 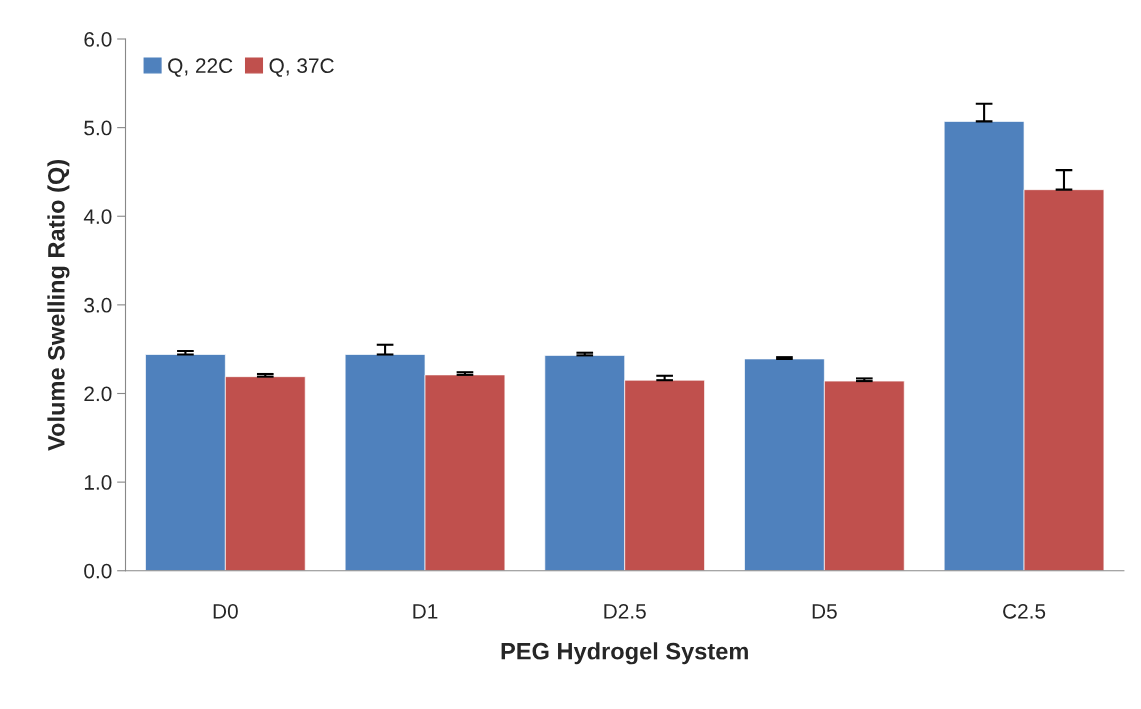 I want to click on x-tick-label: D2.5, so click(x=625, y=611).